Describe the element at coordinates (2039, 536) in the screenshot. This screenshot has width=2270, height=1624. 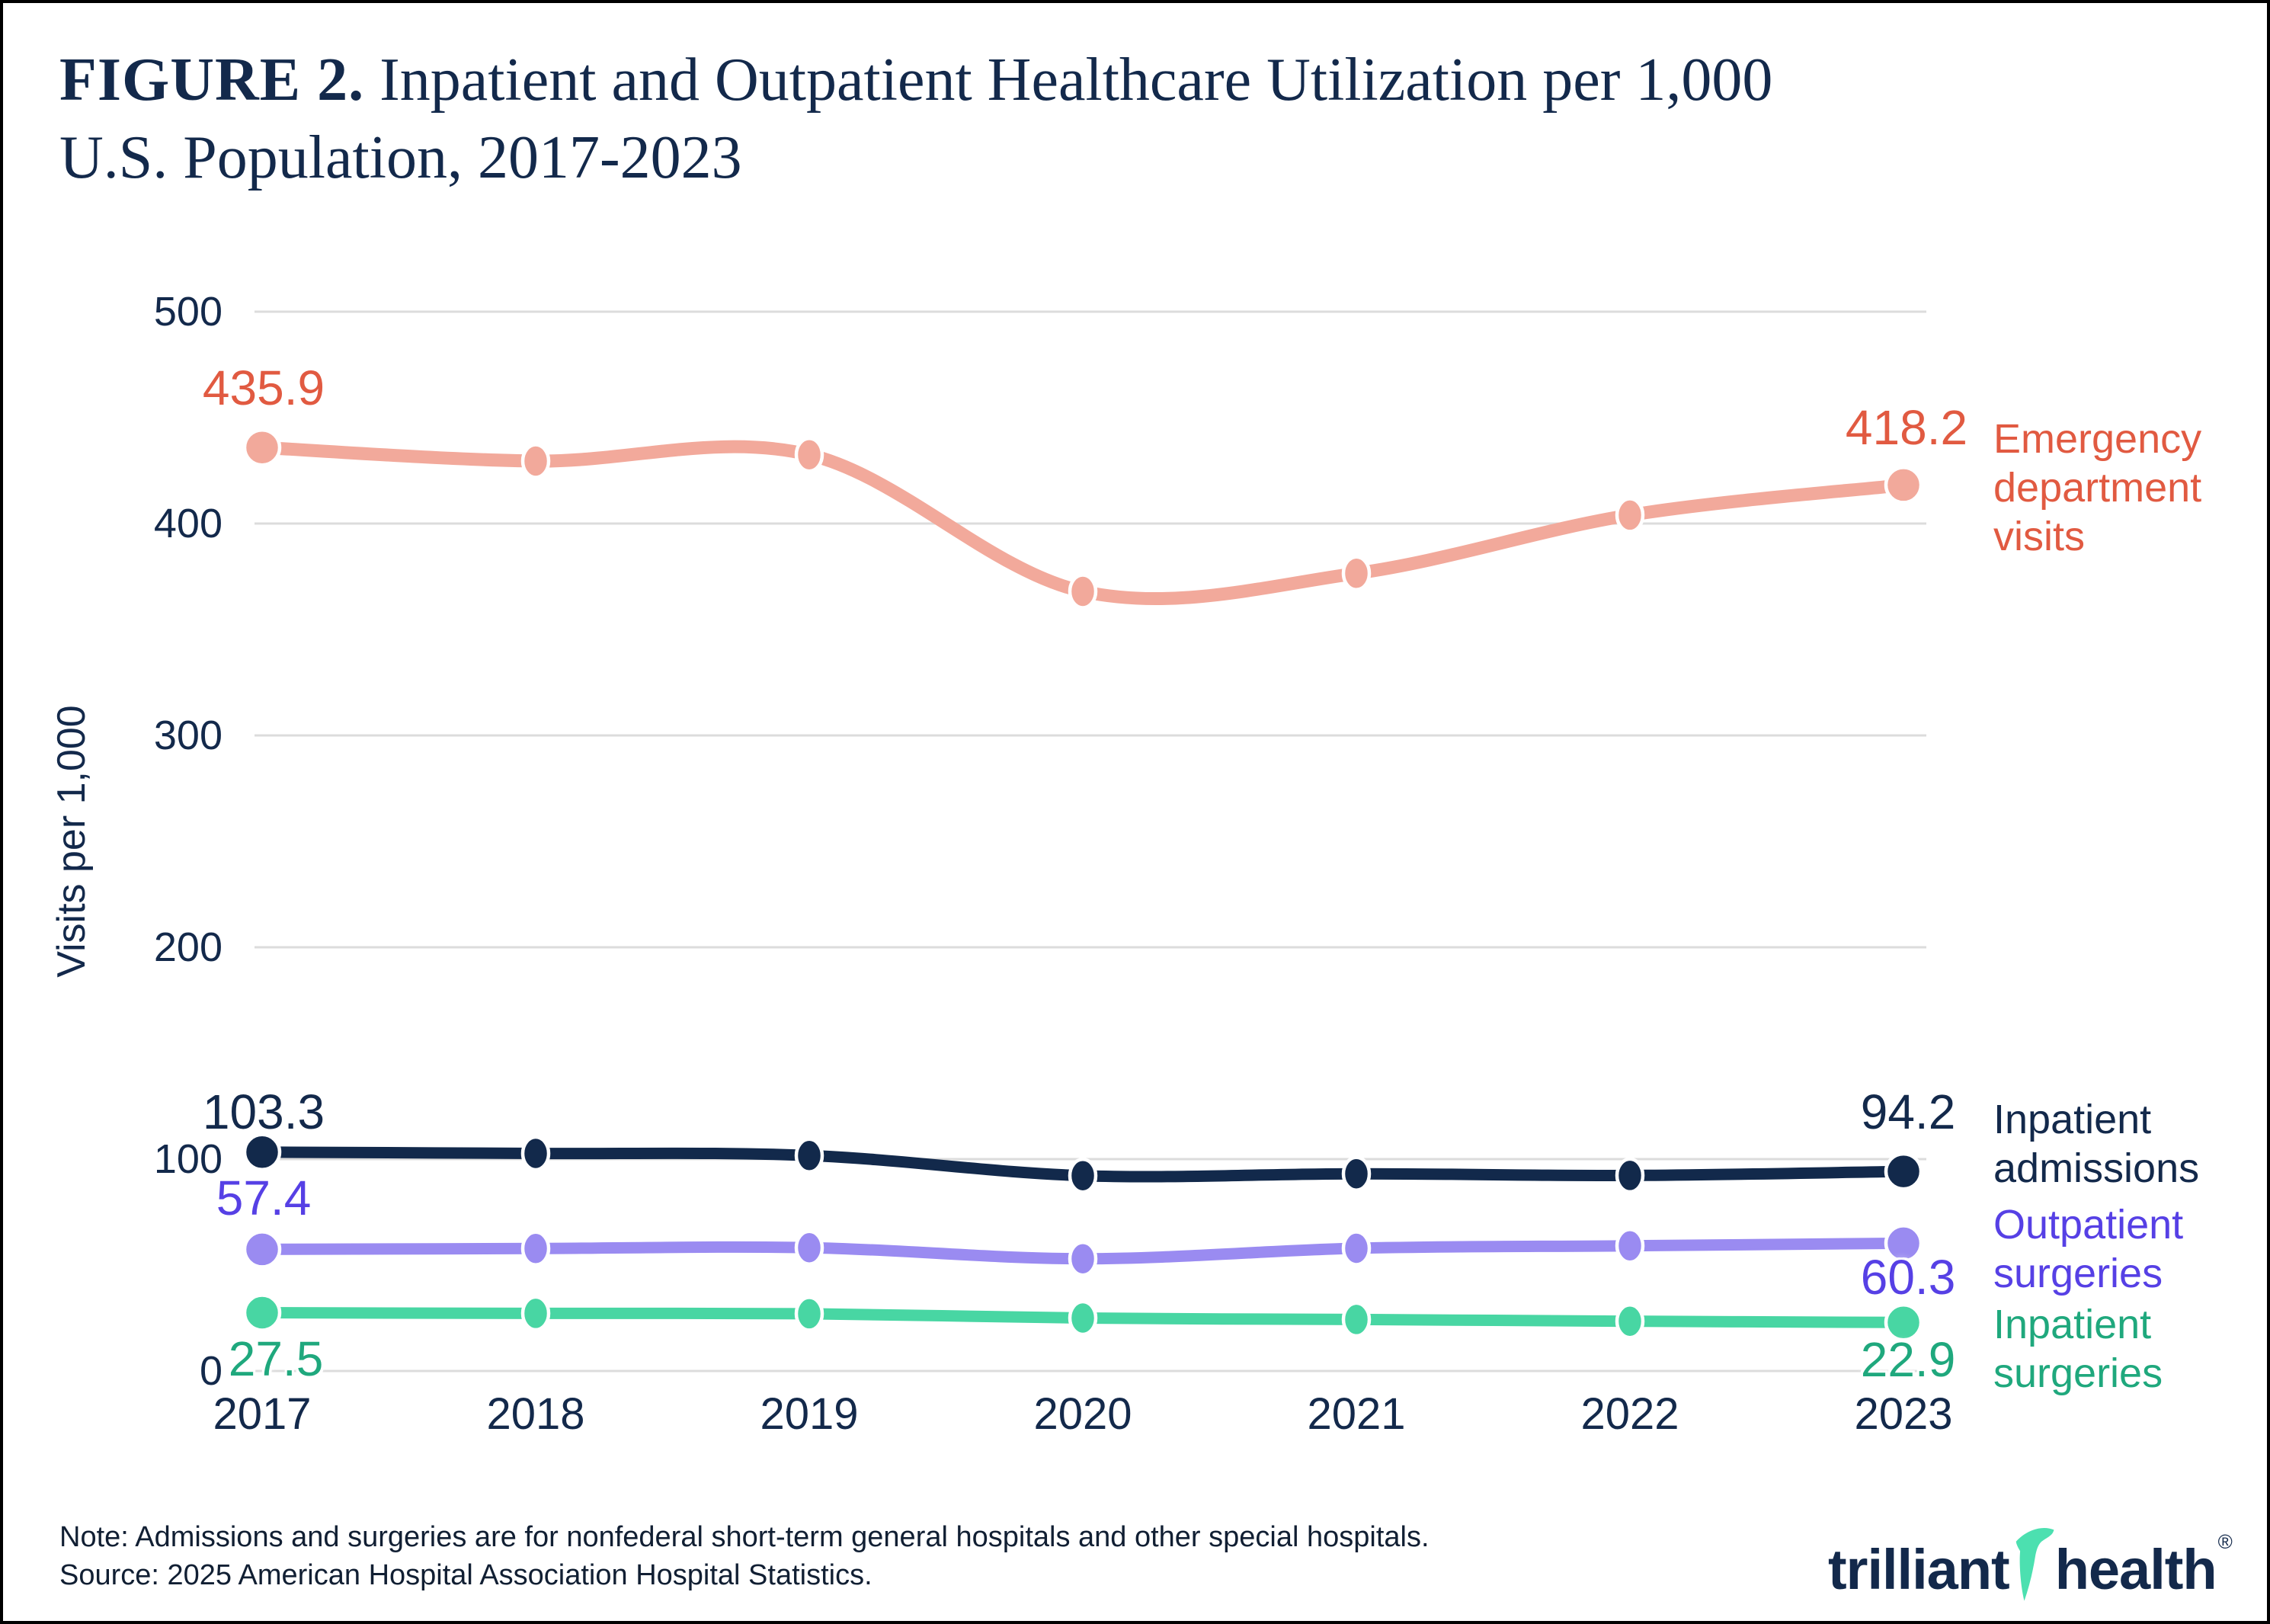
I see `legend-line: visits` at that location.